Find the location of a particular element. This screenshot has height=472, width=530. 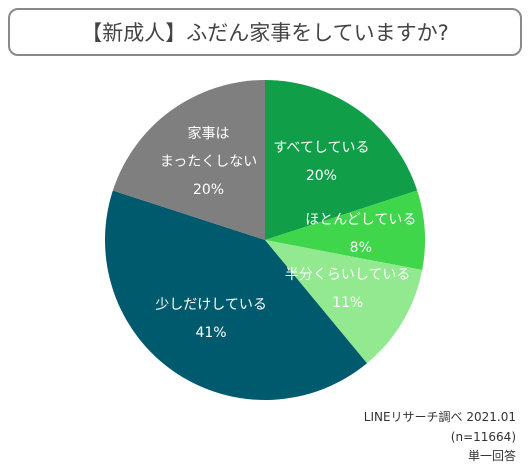

slice-label: すべてしている 20% is located at coordinates (321, 162).